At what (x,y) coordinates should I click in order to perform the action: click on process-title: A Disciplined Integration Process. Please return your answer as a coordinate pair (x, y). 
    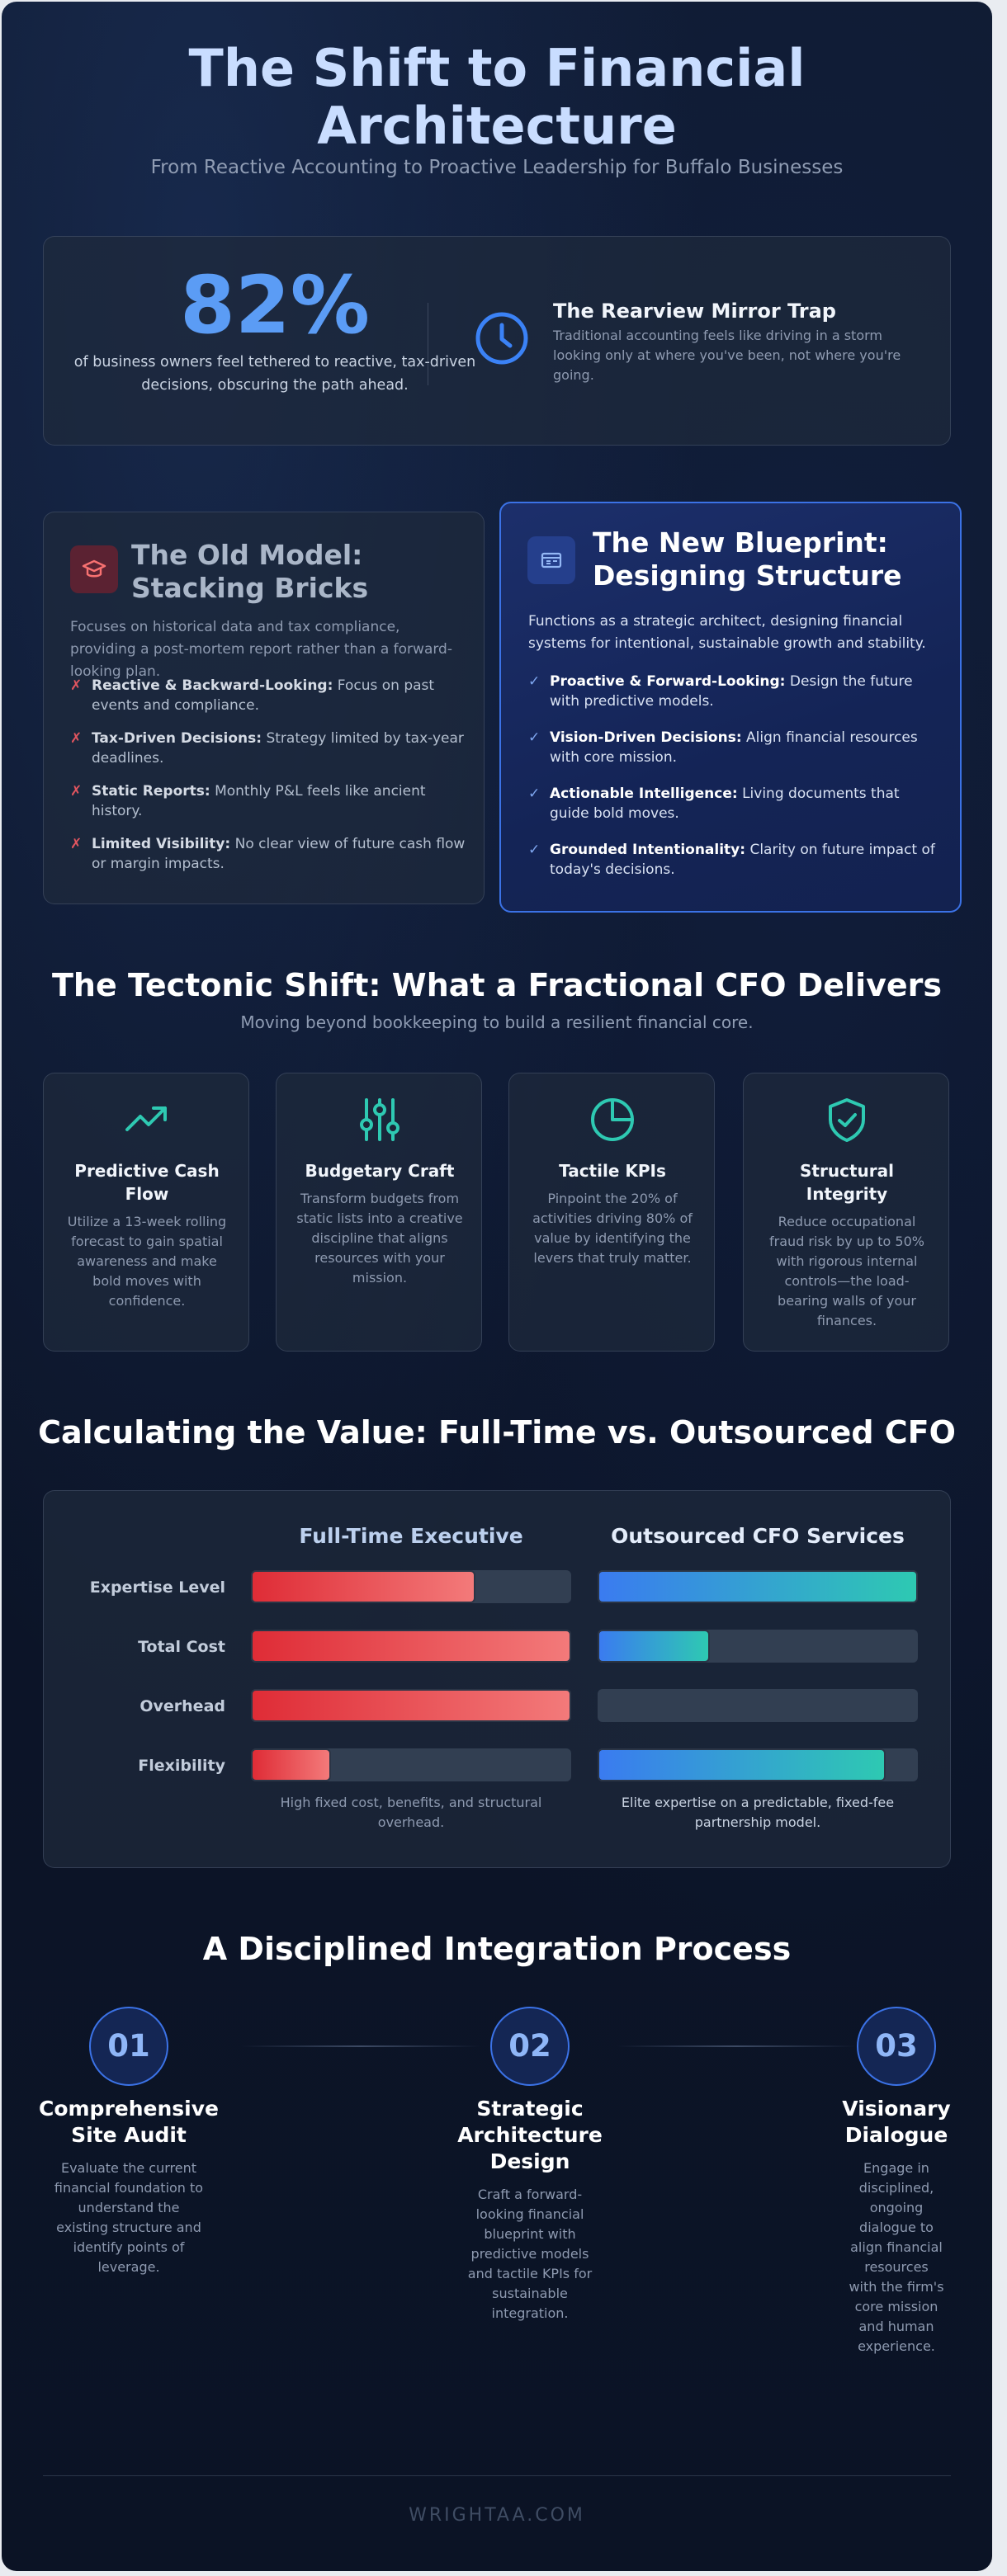
    Looking at the image, I should click on (497, 1949).